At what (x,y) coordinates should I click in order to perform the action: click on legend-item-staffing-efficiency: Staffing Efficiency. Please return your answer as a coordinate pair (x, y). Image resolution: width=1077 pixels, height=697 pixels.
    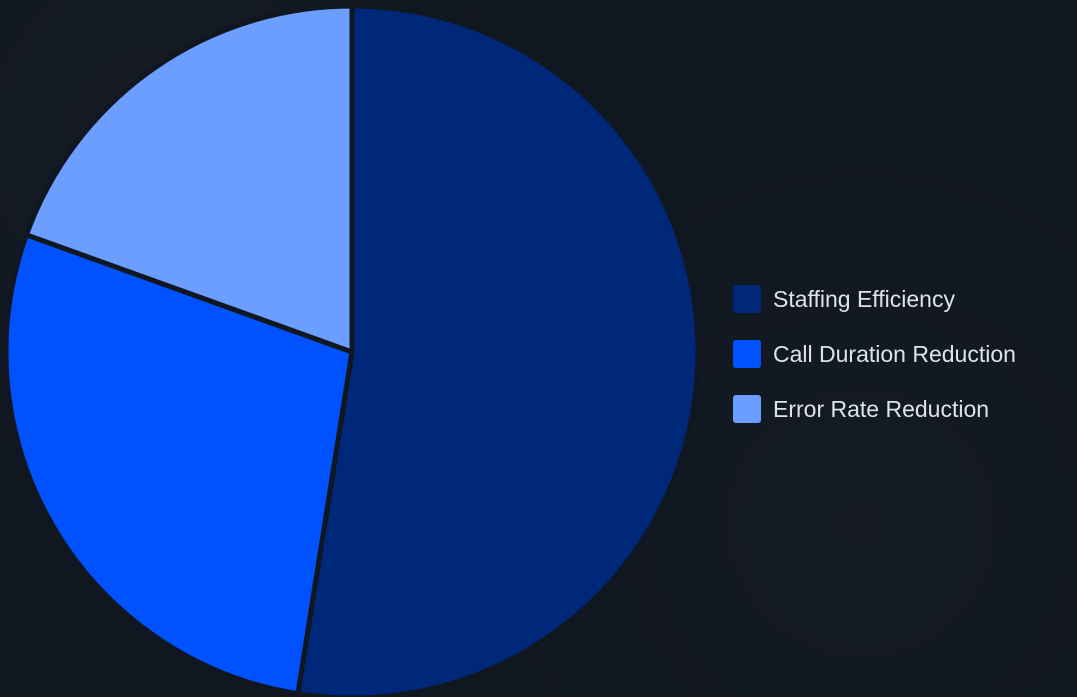
    Looking at the image, I should click on (874, 299).